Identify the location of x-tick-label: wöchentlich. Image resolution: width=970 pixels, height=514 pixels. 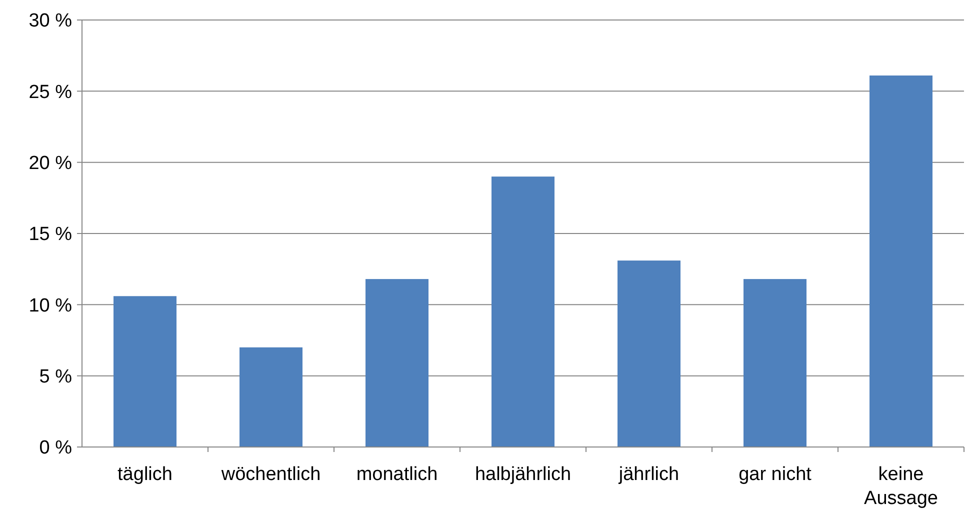
(270, 474).